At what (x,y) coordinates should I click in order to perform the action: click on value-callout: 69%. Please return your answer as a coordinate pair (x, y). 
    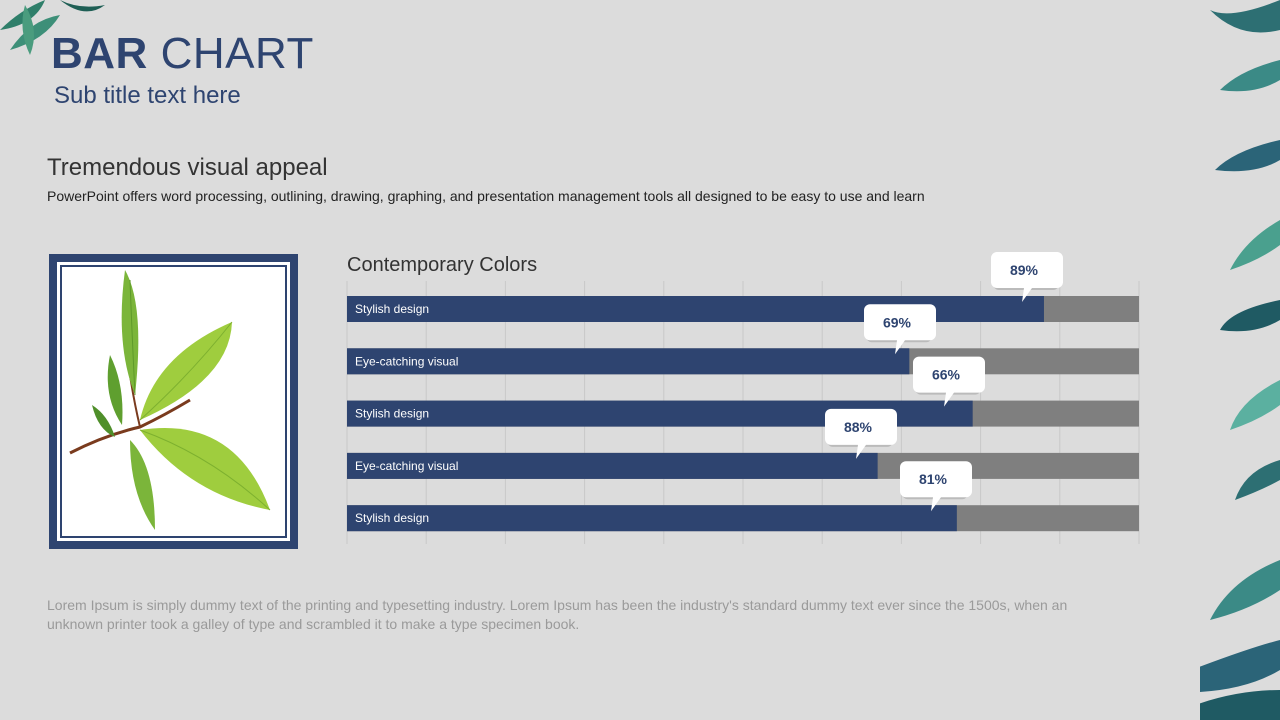
    Looking at the image, I should click on (900, 329).